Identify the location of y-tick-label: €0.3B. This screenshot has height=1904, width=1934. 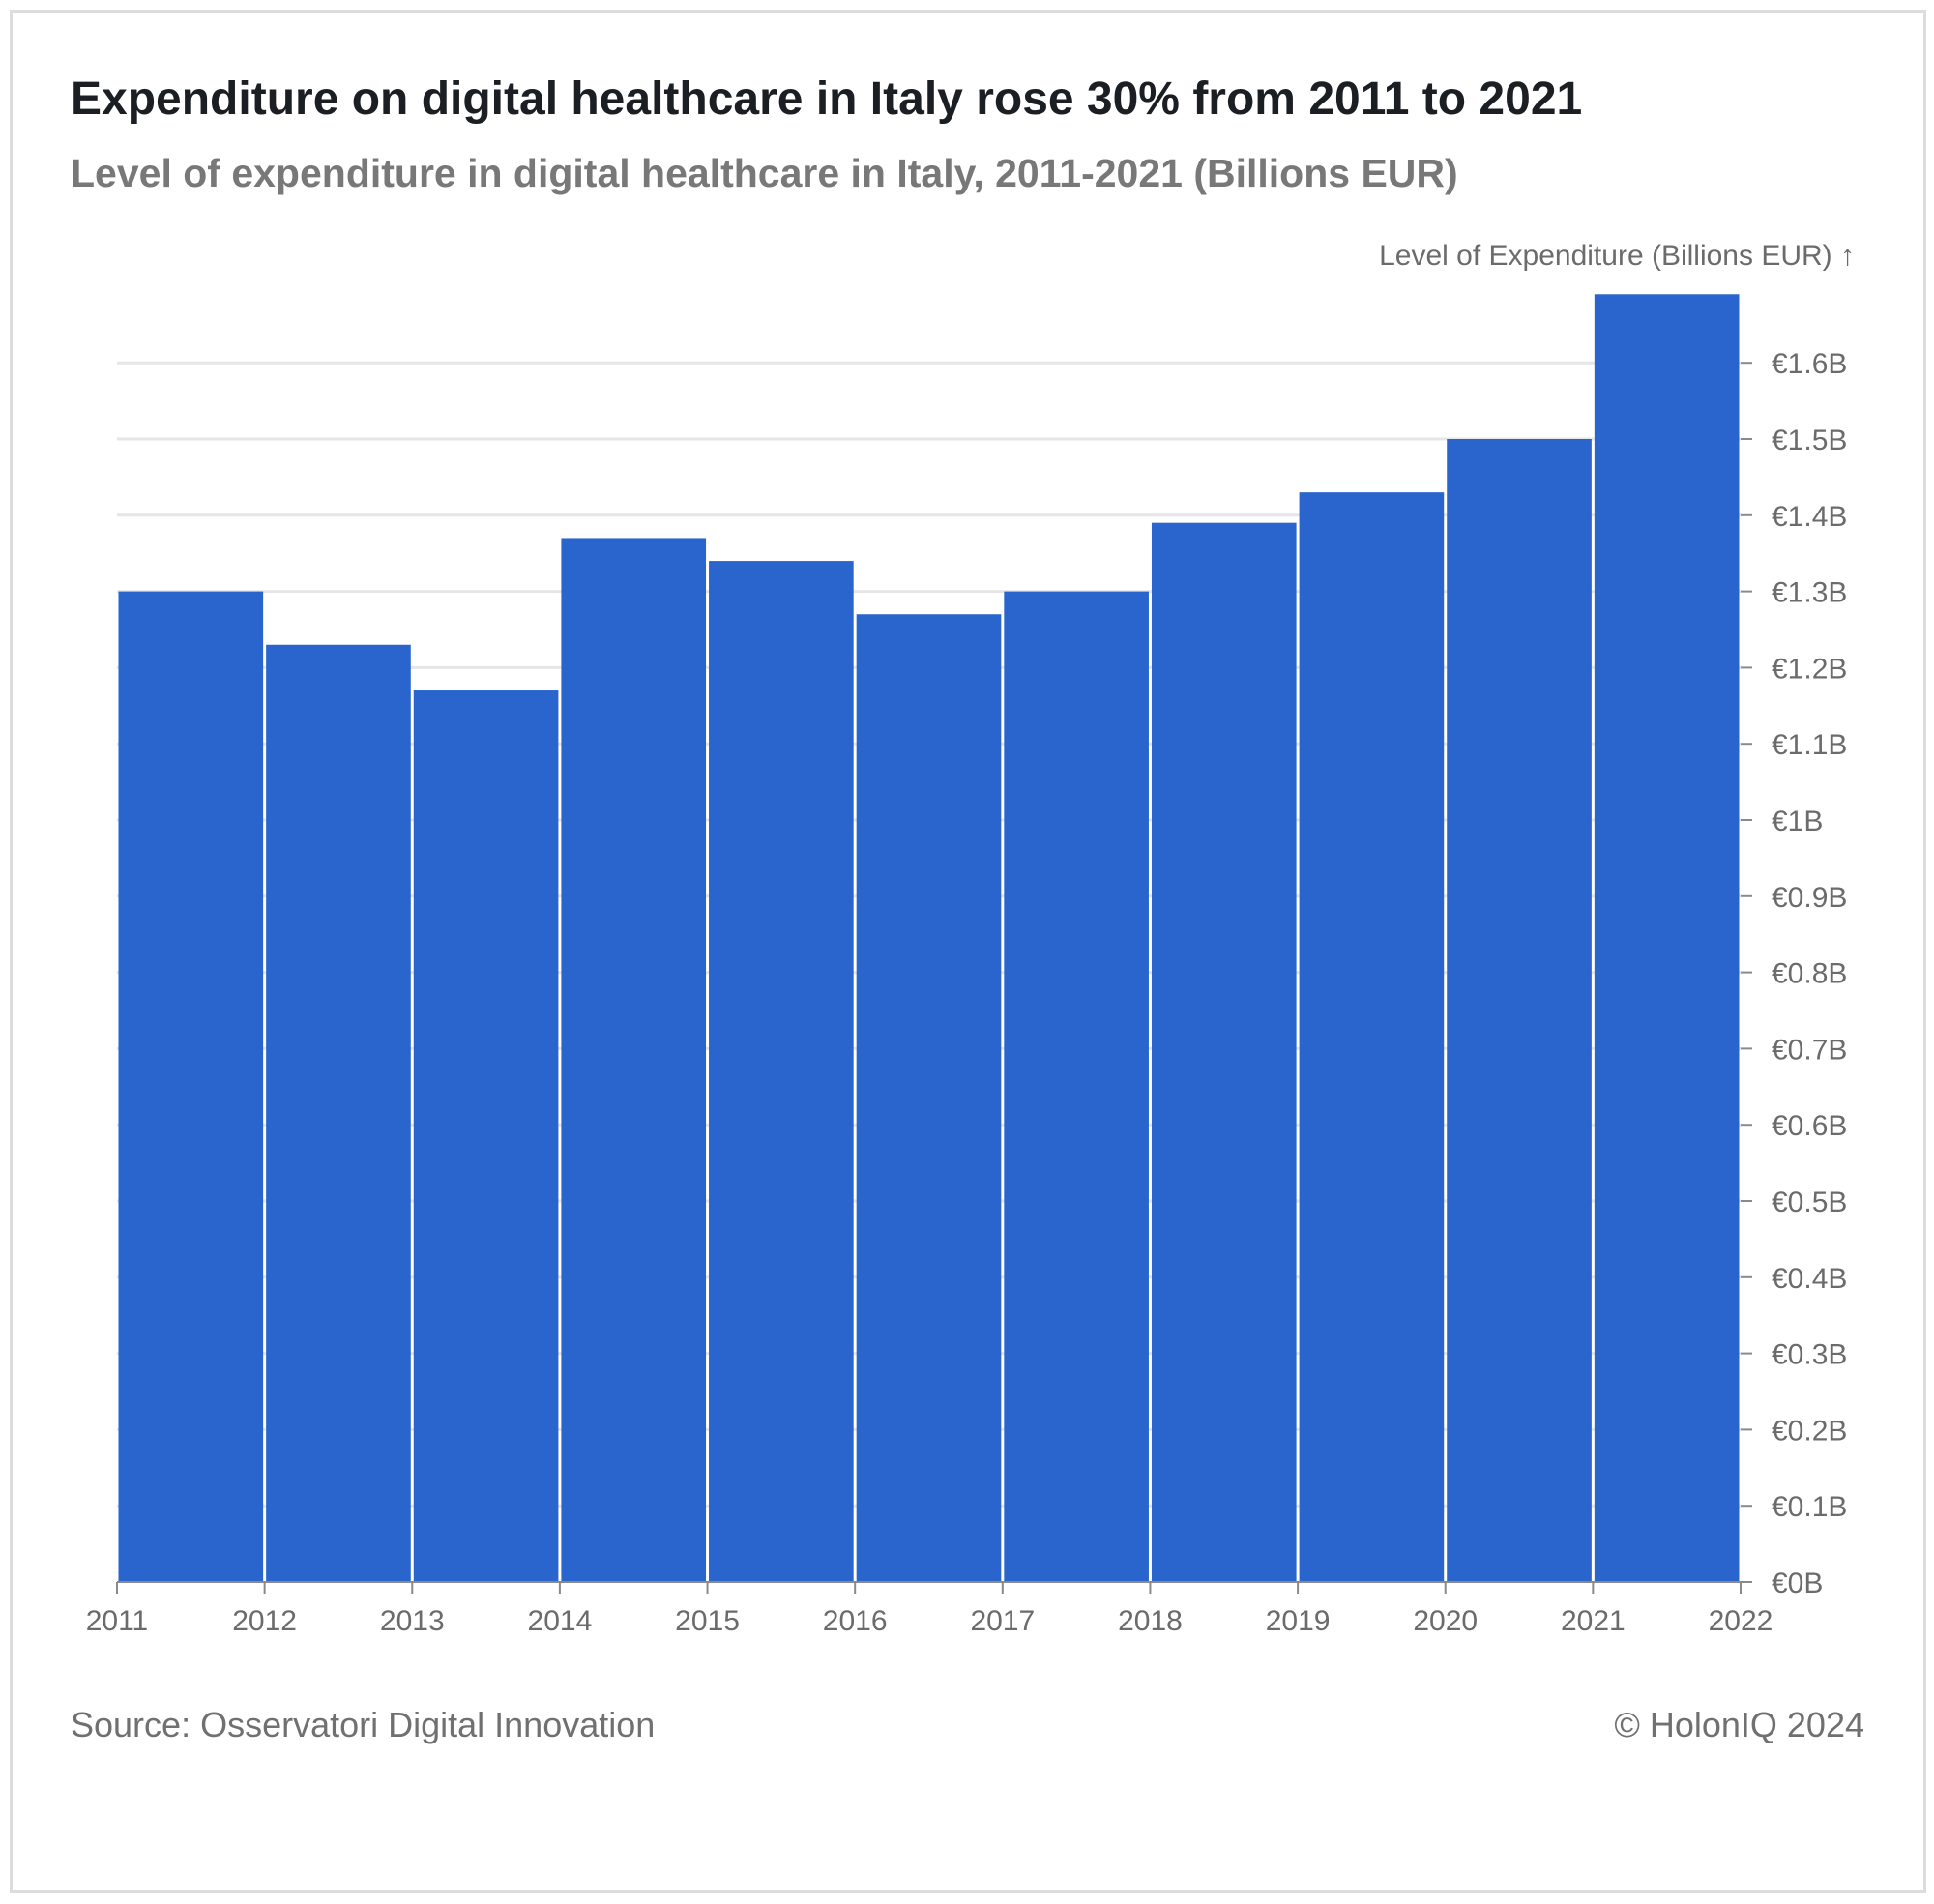
(1810, 1355).